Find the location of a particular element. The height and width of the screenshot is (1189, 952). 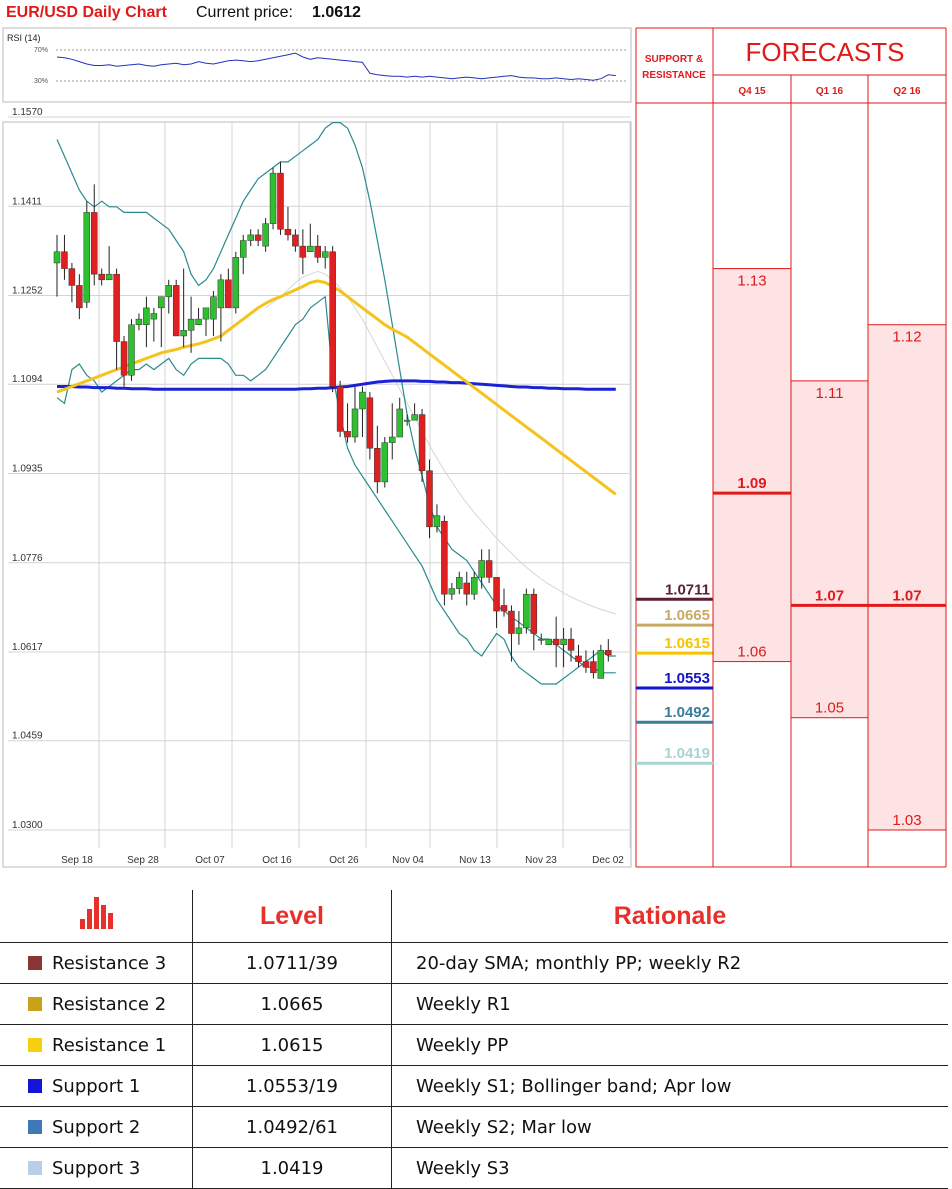

row-rationale: Weekly R1 is located at coordinates (669, 1004).